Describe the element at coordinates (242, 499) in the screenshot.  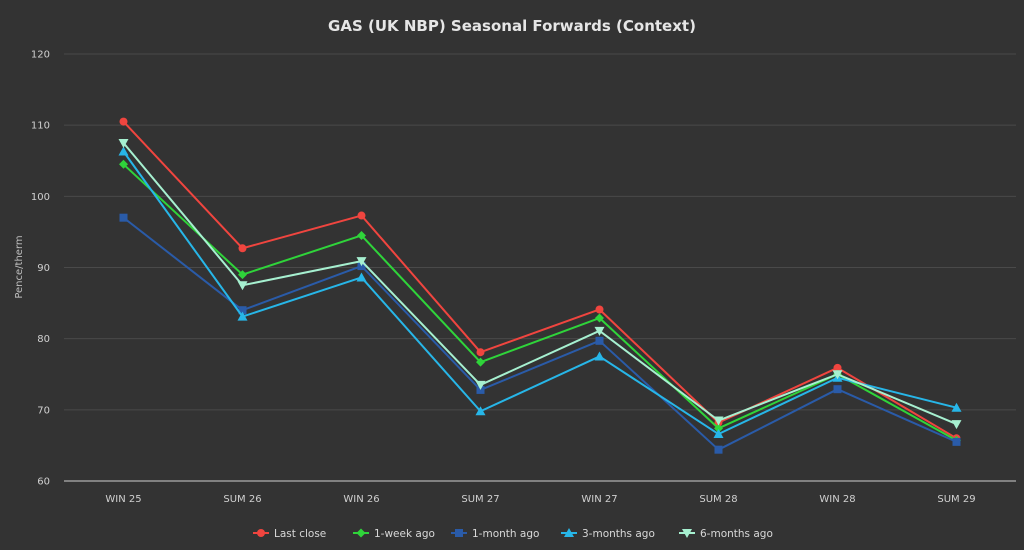
I see `x-tick-label: SUM 26` at that location.